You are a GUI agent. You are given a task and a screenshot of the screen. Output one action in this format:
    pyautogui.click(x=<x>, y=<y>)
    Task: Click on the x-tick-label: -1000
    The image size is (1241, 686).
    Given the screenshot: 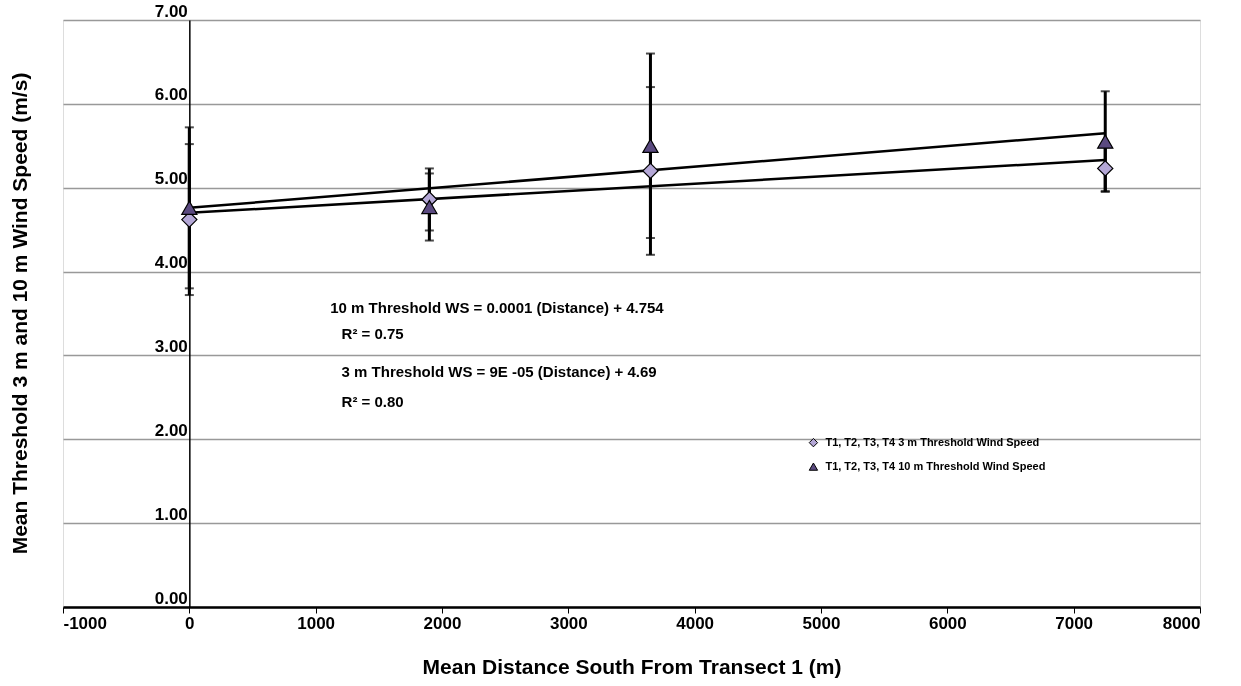 What is the action you would take?
    pyautogui.click(x=85, y=623)
    